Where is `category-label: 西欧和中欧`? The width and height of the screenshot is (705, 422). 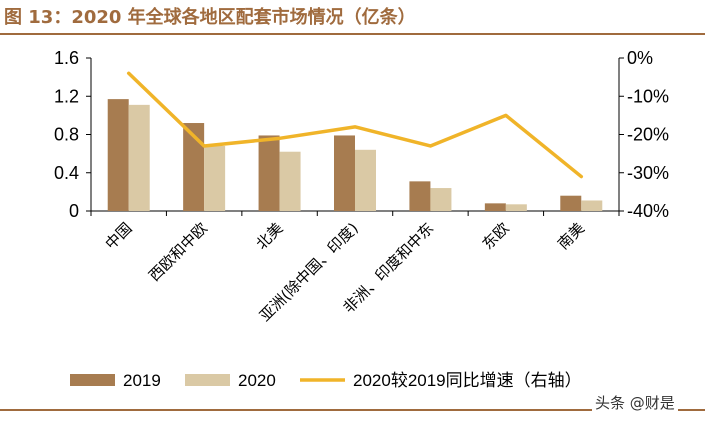 category-label: 西欧和中欧 is located at coordinates (178, 252).